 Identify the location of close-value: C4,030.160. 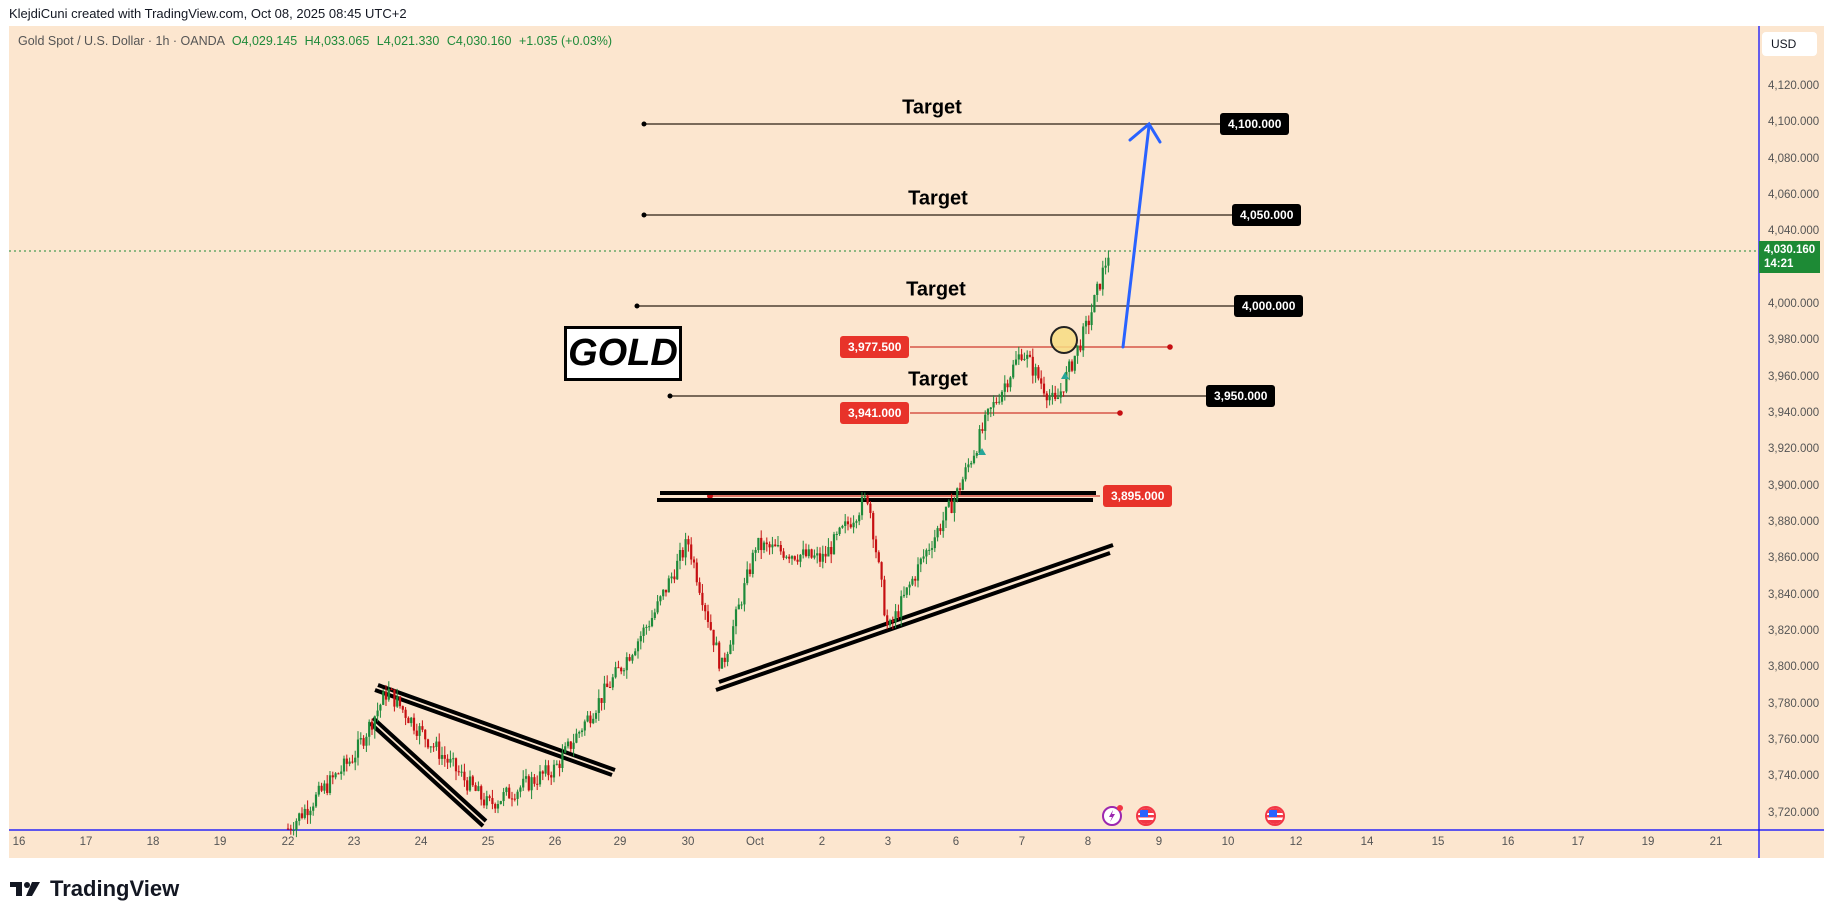
(479, 41).